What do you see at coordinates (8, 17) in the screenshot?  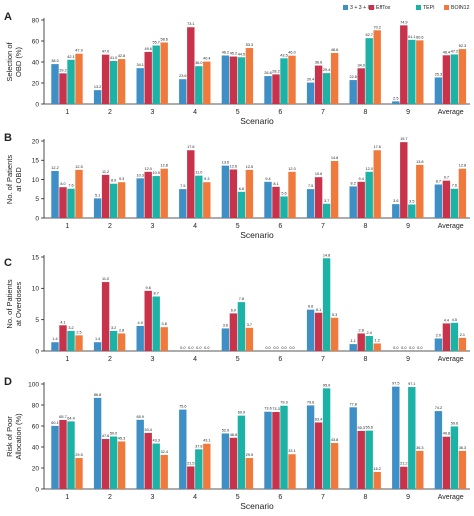 I see `panel-letter: A` at bounding box center [8, 17].